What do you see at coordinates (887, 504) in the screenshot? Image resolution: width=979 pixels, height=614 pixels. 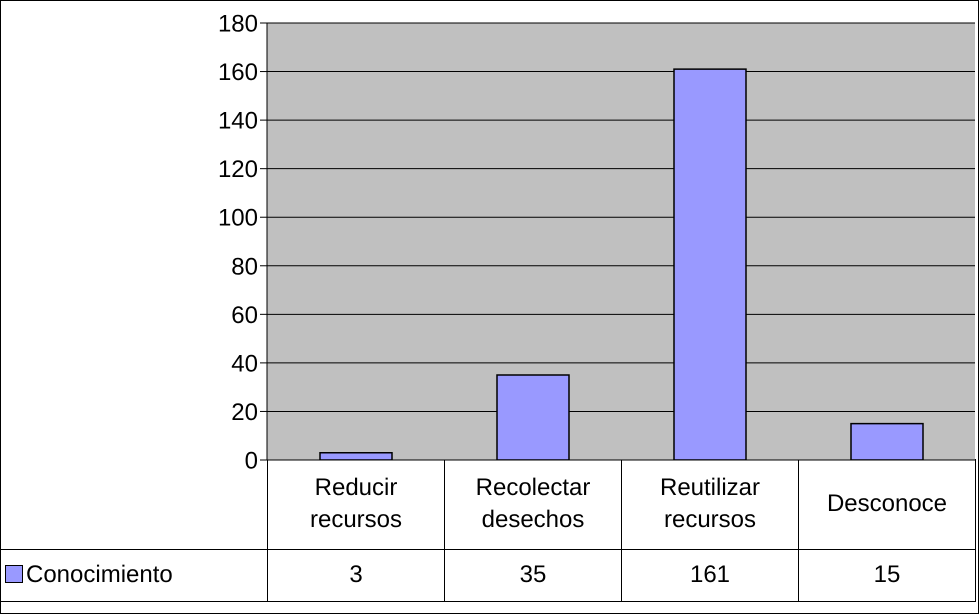 I see `x-tick-label: Desconoce` at bounding box center [887, 504].